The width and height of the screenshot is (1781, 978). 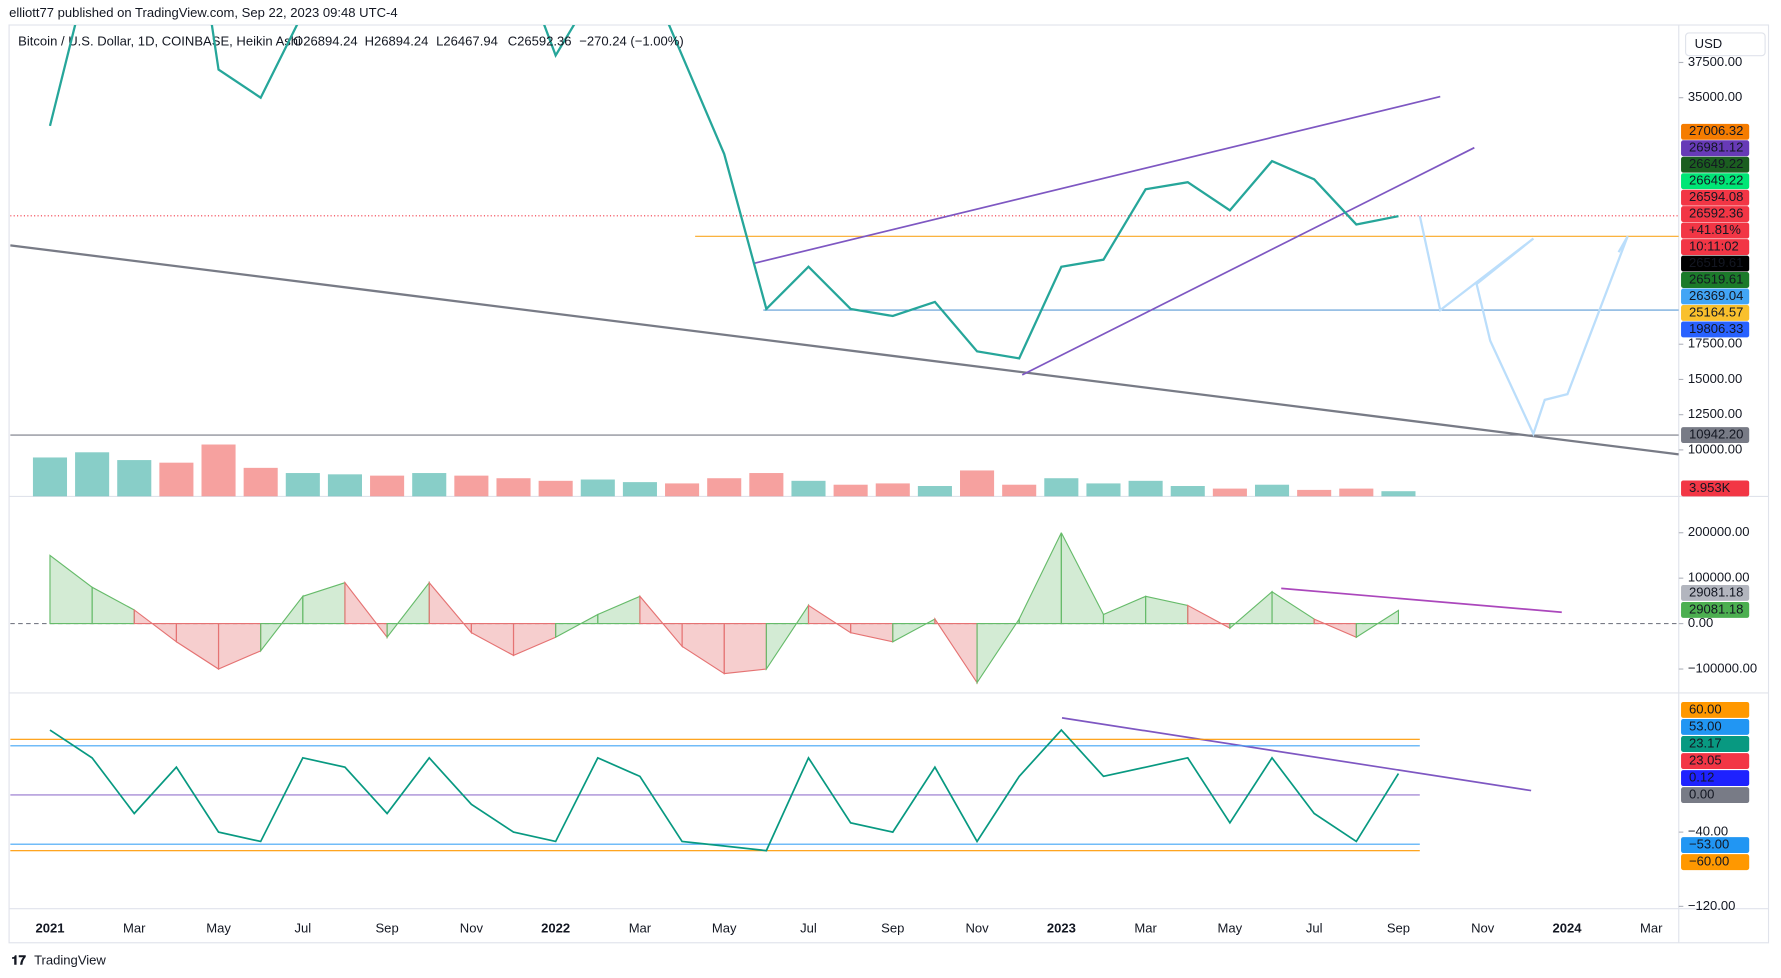 What do you see at coordinates (540, 40) in the screenshot?
I see `ohlc-value: C26592.36` at bounding box center [540, 40].